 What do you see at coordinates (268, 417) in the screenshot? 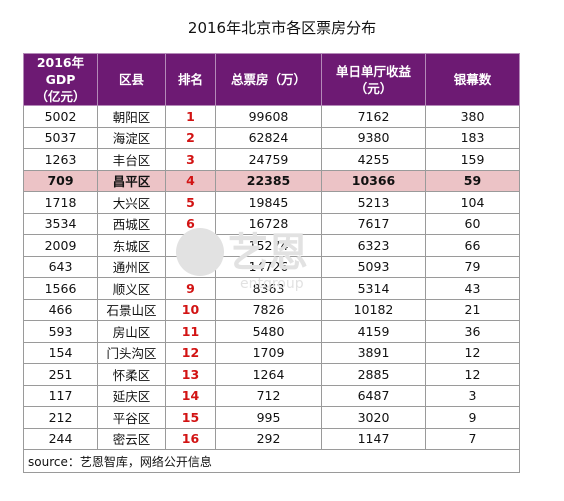
I see `cell-box-office: 995` at bounding box center [268, 417].